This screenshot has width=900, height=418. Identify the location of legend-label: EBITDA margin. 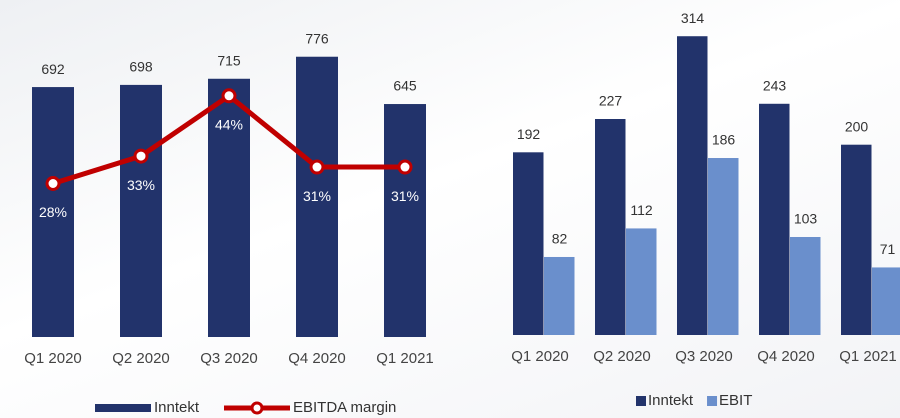
(344, 407).